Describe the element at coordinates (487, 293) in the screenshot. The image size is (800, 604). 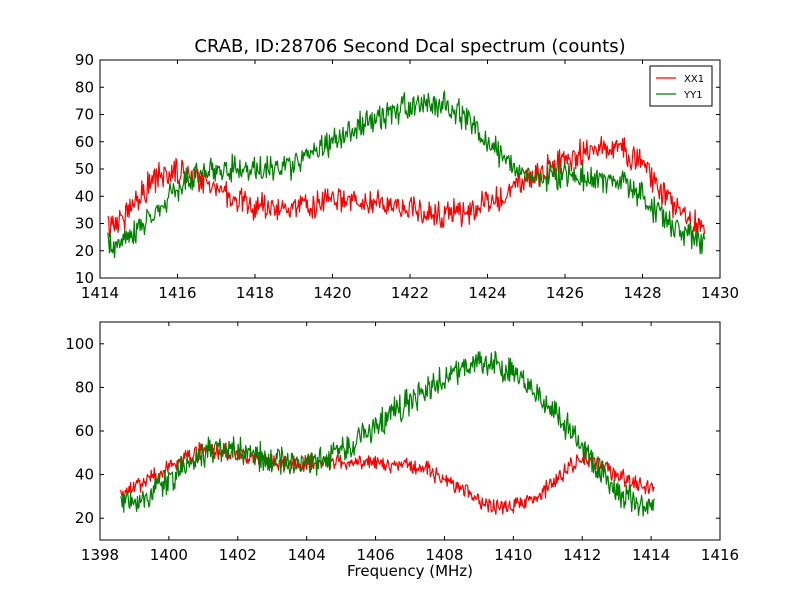
I see `x-tick-label: 1424` at that location.